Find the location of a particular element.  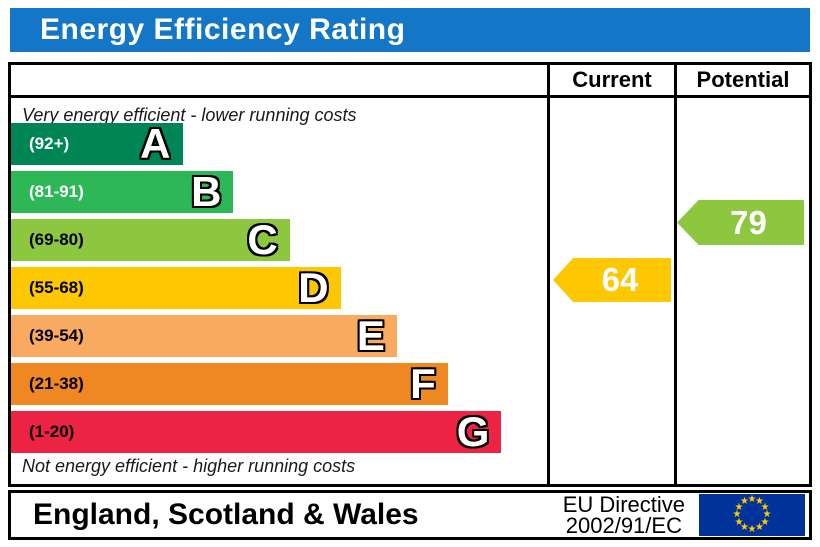

band-row: (81-91) B is located at coordinates (122, 191).